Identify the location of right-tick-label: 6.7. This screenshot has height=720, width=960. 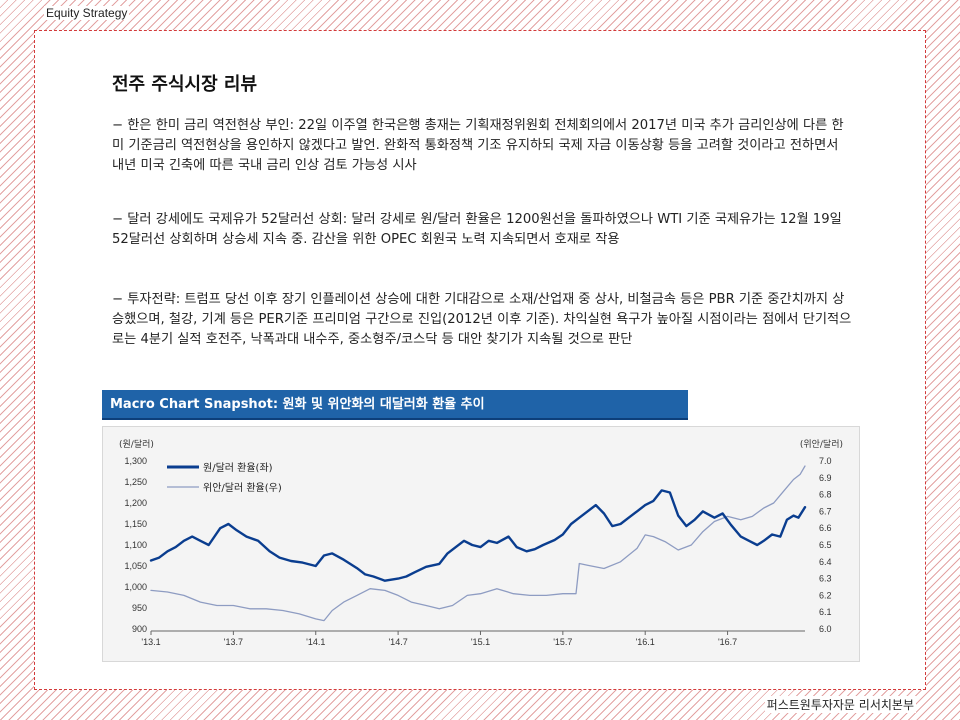
(825, 511).